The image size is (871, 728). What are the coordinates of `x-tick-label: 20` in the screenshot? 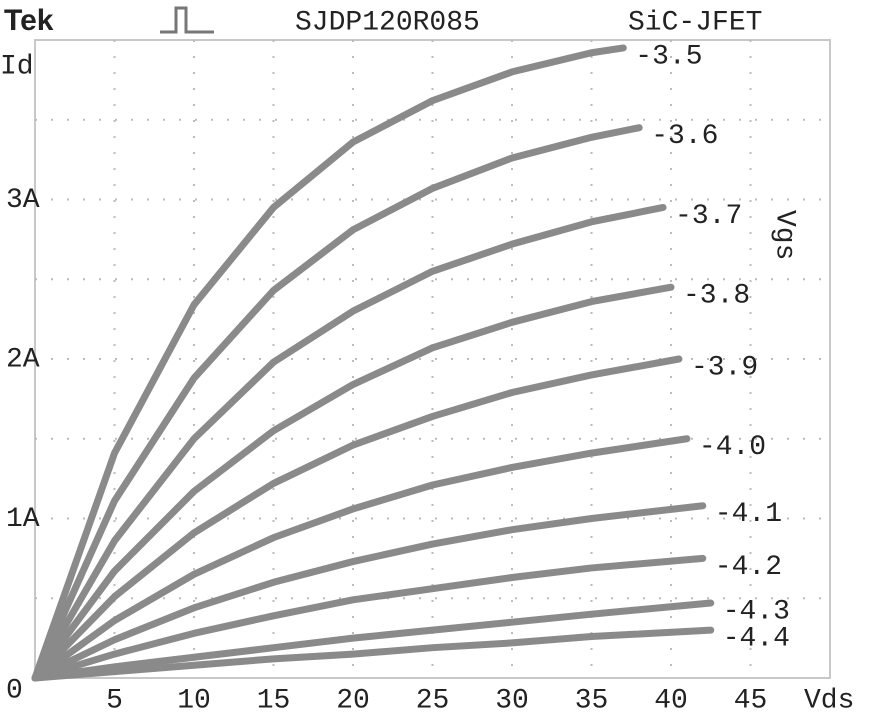 It's located at (353, 700).